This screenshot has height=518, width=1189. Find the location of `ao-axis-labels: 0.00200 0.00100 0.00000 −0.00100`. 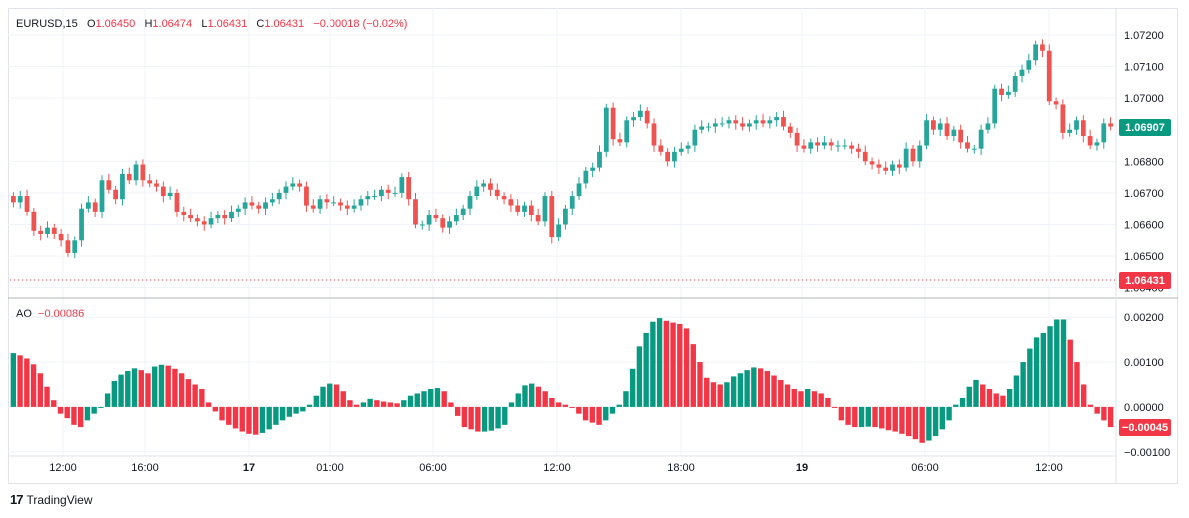

ao-axis-labels: 0.00200 0.00100 0.00000 −0.00100 is located at coordinates (1147, 385).